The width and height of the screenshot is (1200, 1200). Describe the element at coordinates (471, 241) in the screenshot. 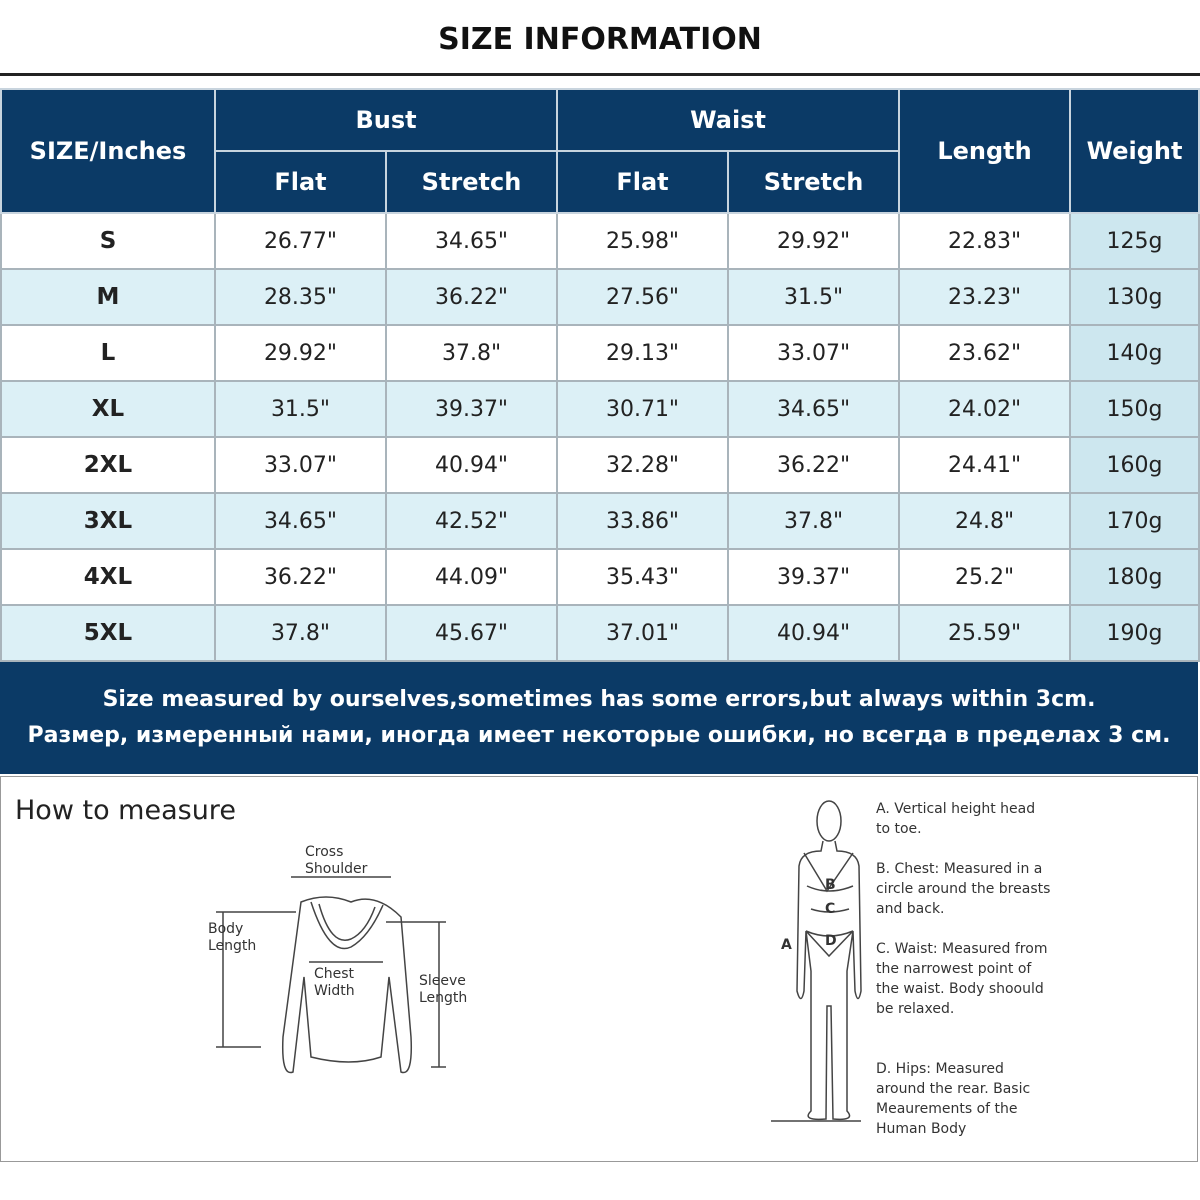

I see `cell-bust-stretch: 34.65"` at that location.